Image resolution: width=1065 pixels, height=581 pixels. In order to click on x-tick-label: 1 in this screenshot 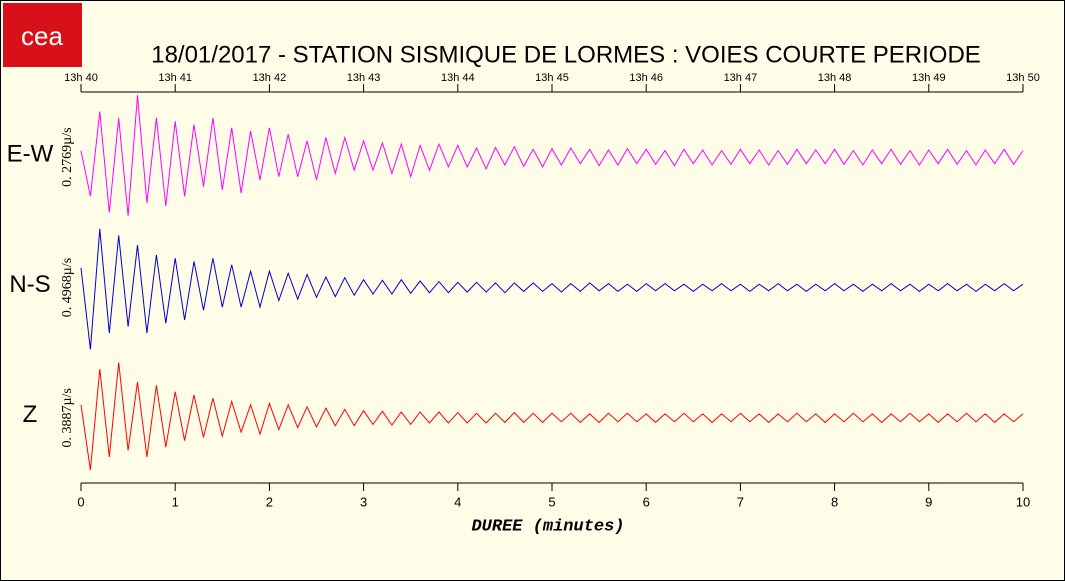, I will do `click(175, 501)`.